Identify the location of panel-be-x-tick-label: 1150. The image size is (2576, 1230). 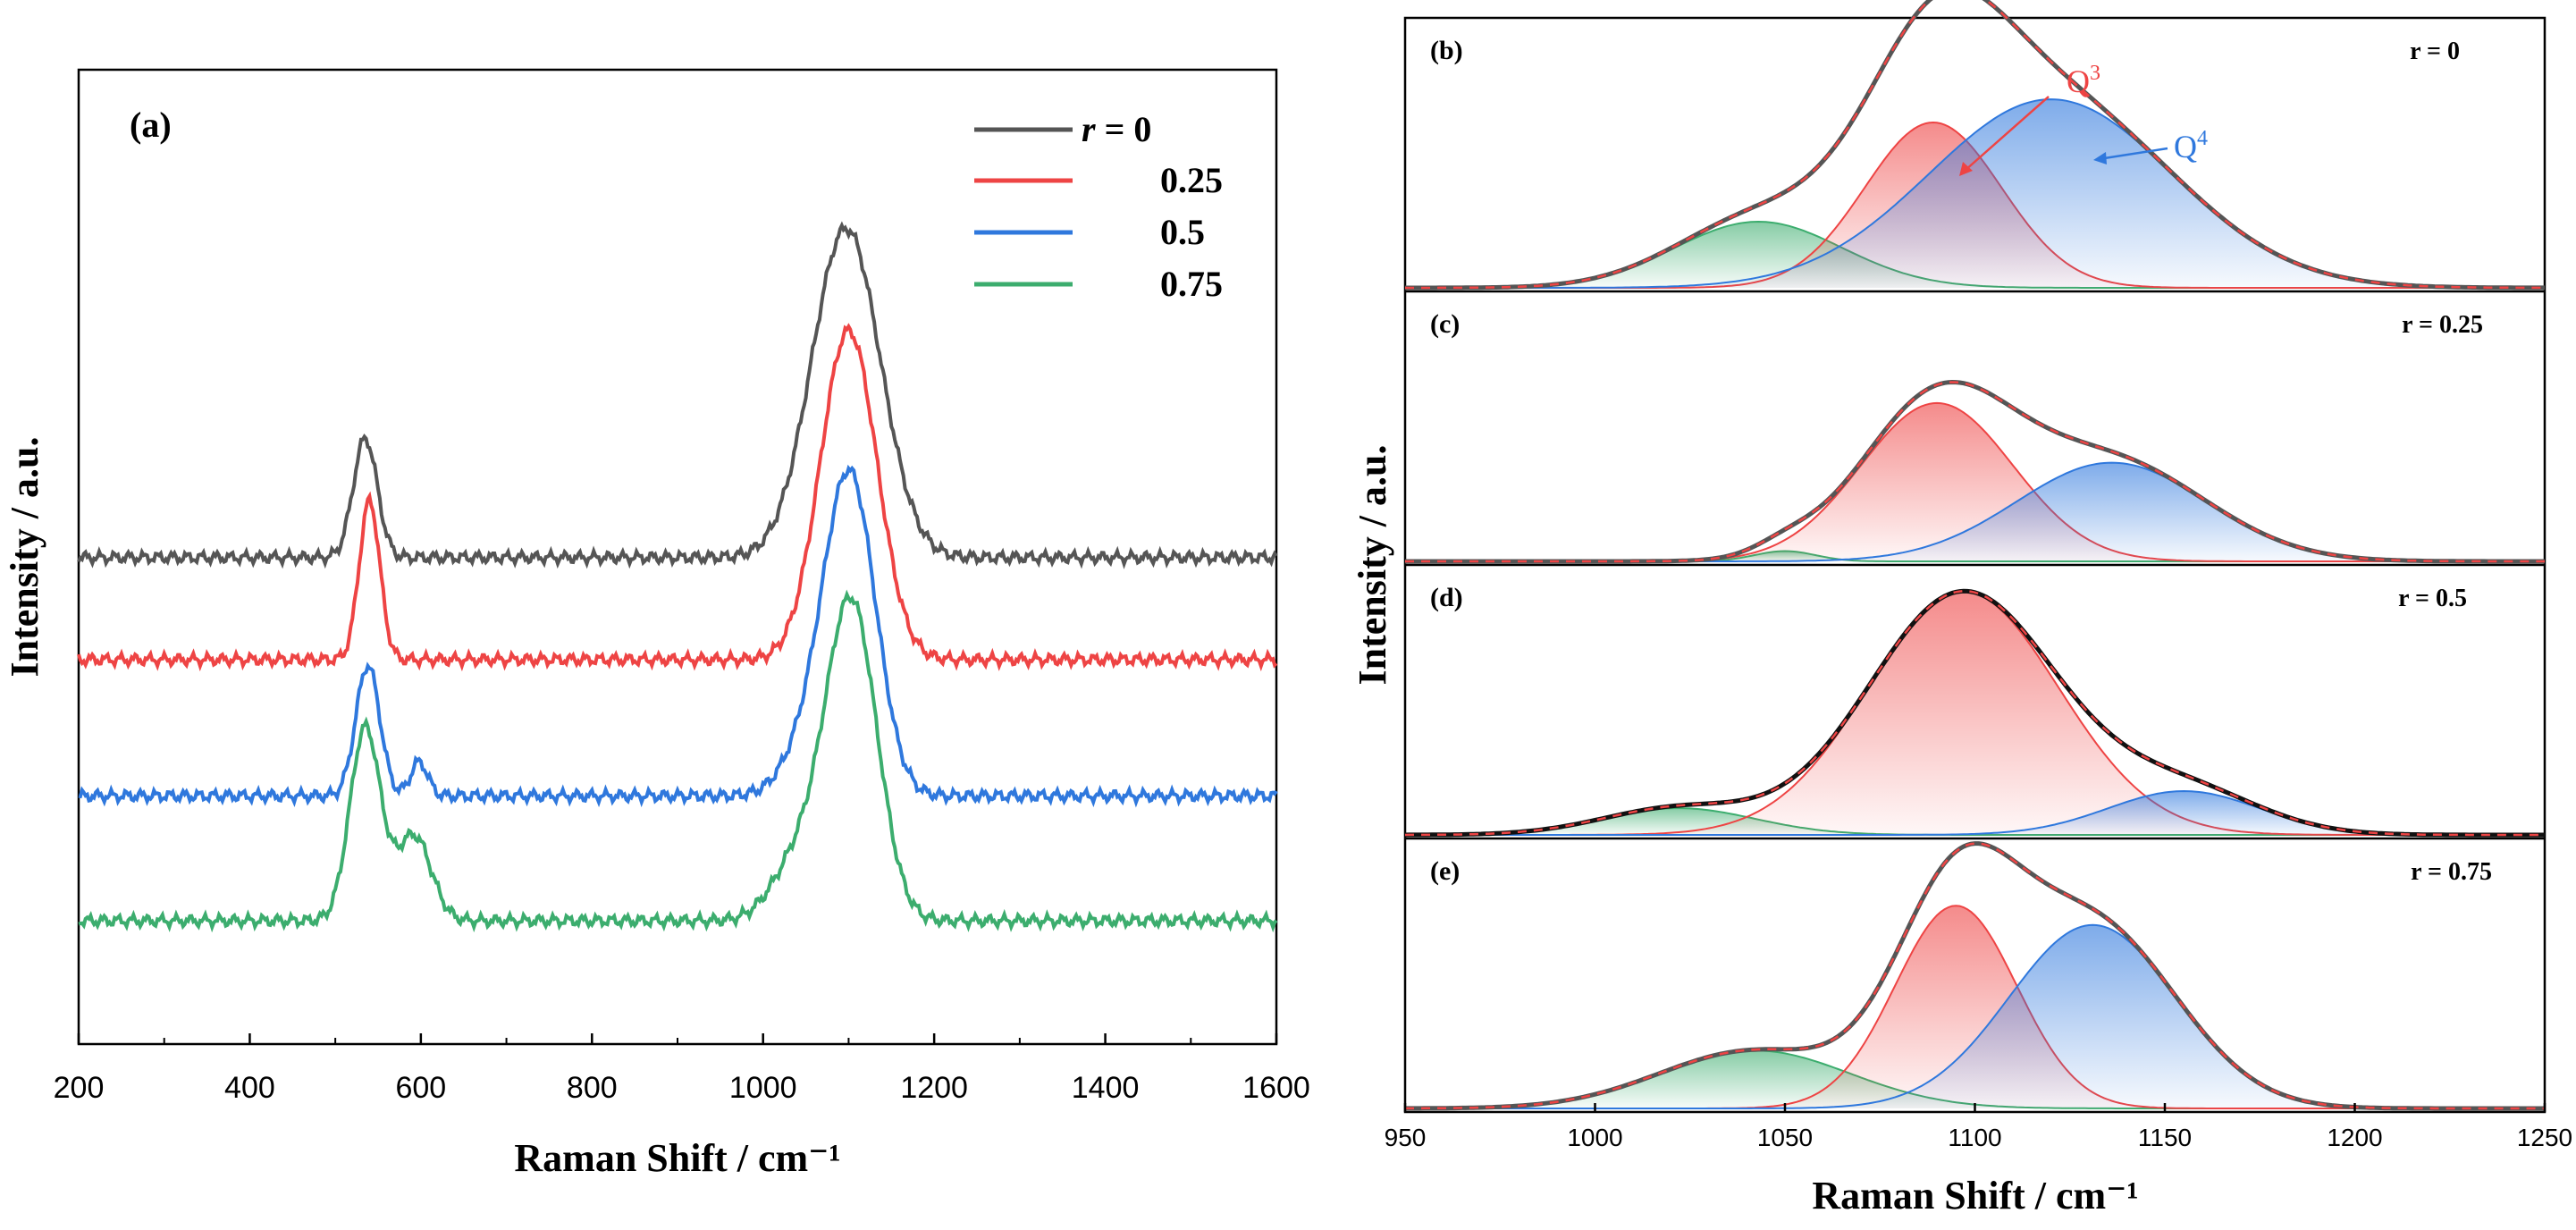
(2165, 1137).